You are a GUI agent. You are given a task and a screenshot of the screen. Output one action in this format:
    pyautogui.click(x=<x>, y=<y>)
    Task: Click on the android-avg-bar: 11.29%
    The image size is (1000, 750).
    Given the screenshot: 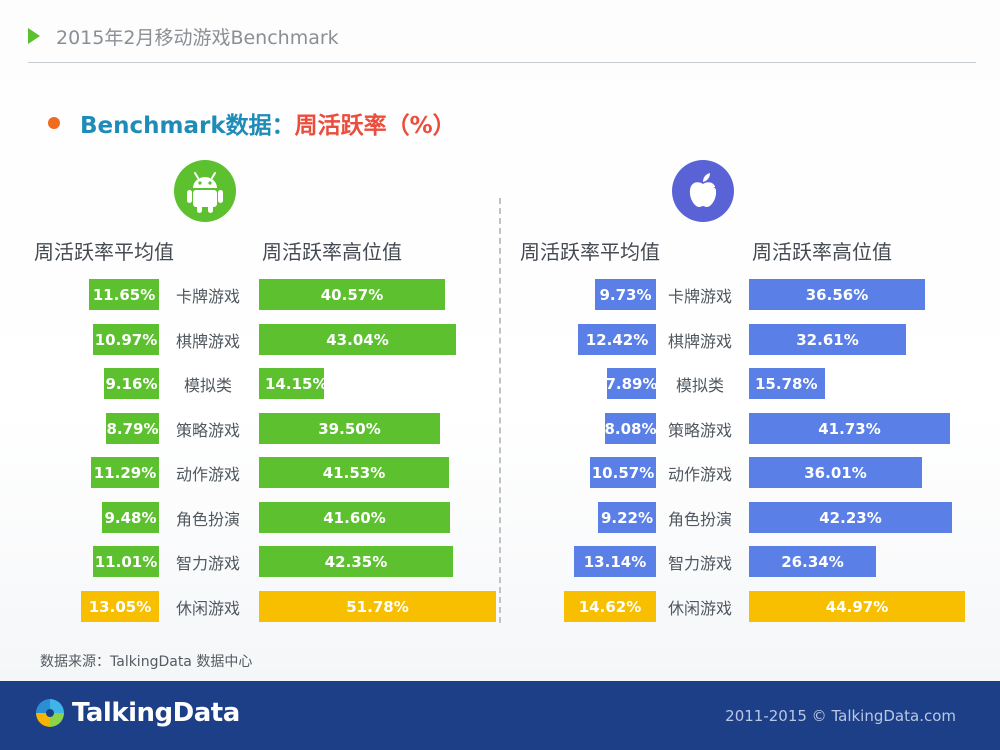 What is the action you would take?
    pyautogui.click(x=125, y=472)
    